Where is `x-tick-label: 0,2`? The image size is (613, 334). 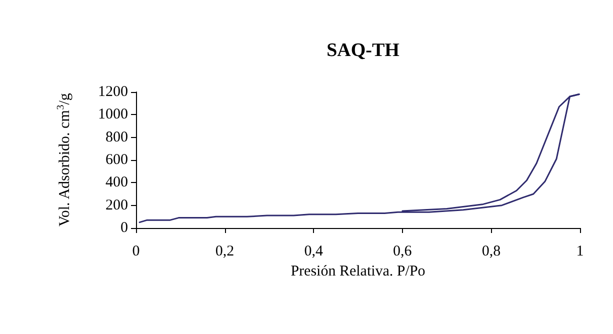 x-tick-label: 0,2 is located at coordinates (224, 252).